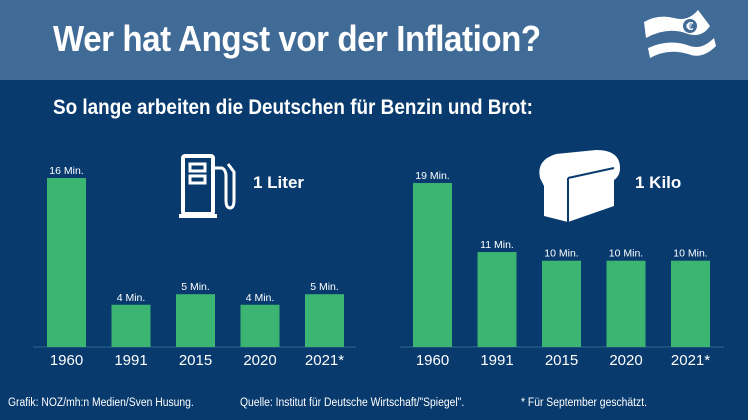 The height and width of the screenshot is (420, 748). What do you see at coordinates (584, 403) in the screenshot?
I see `footer-note: * Für September geschätzt.` at bounding box center [584, 403].